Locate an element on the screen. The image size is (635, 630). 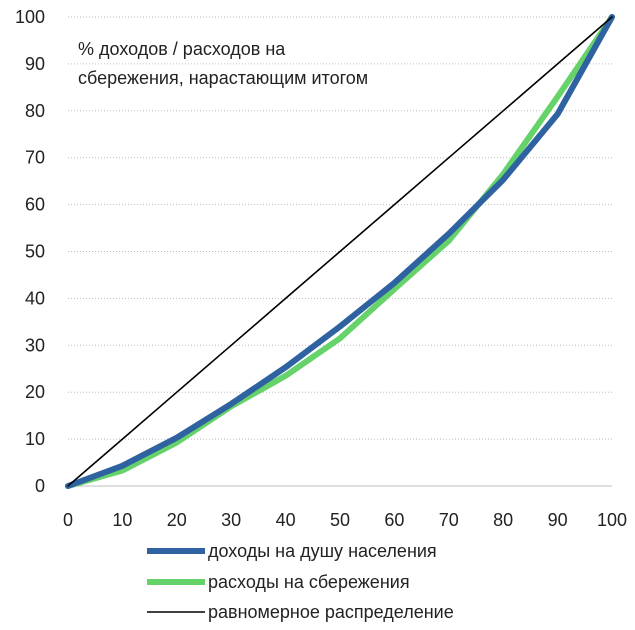
y-tick-label: 100 is located at coordinates (30, 17).